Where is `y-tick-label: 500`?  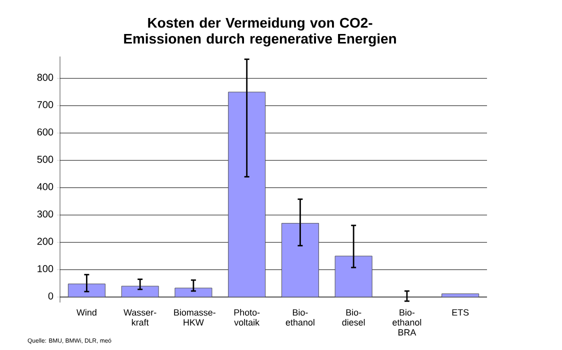
y-tick-label: 500 is located at coordinates (45, 159).